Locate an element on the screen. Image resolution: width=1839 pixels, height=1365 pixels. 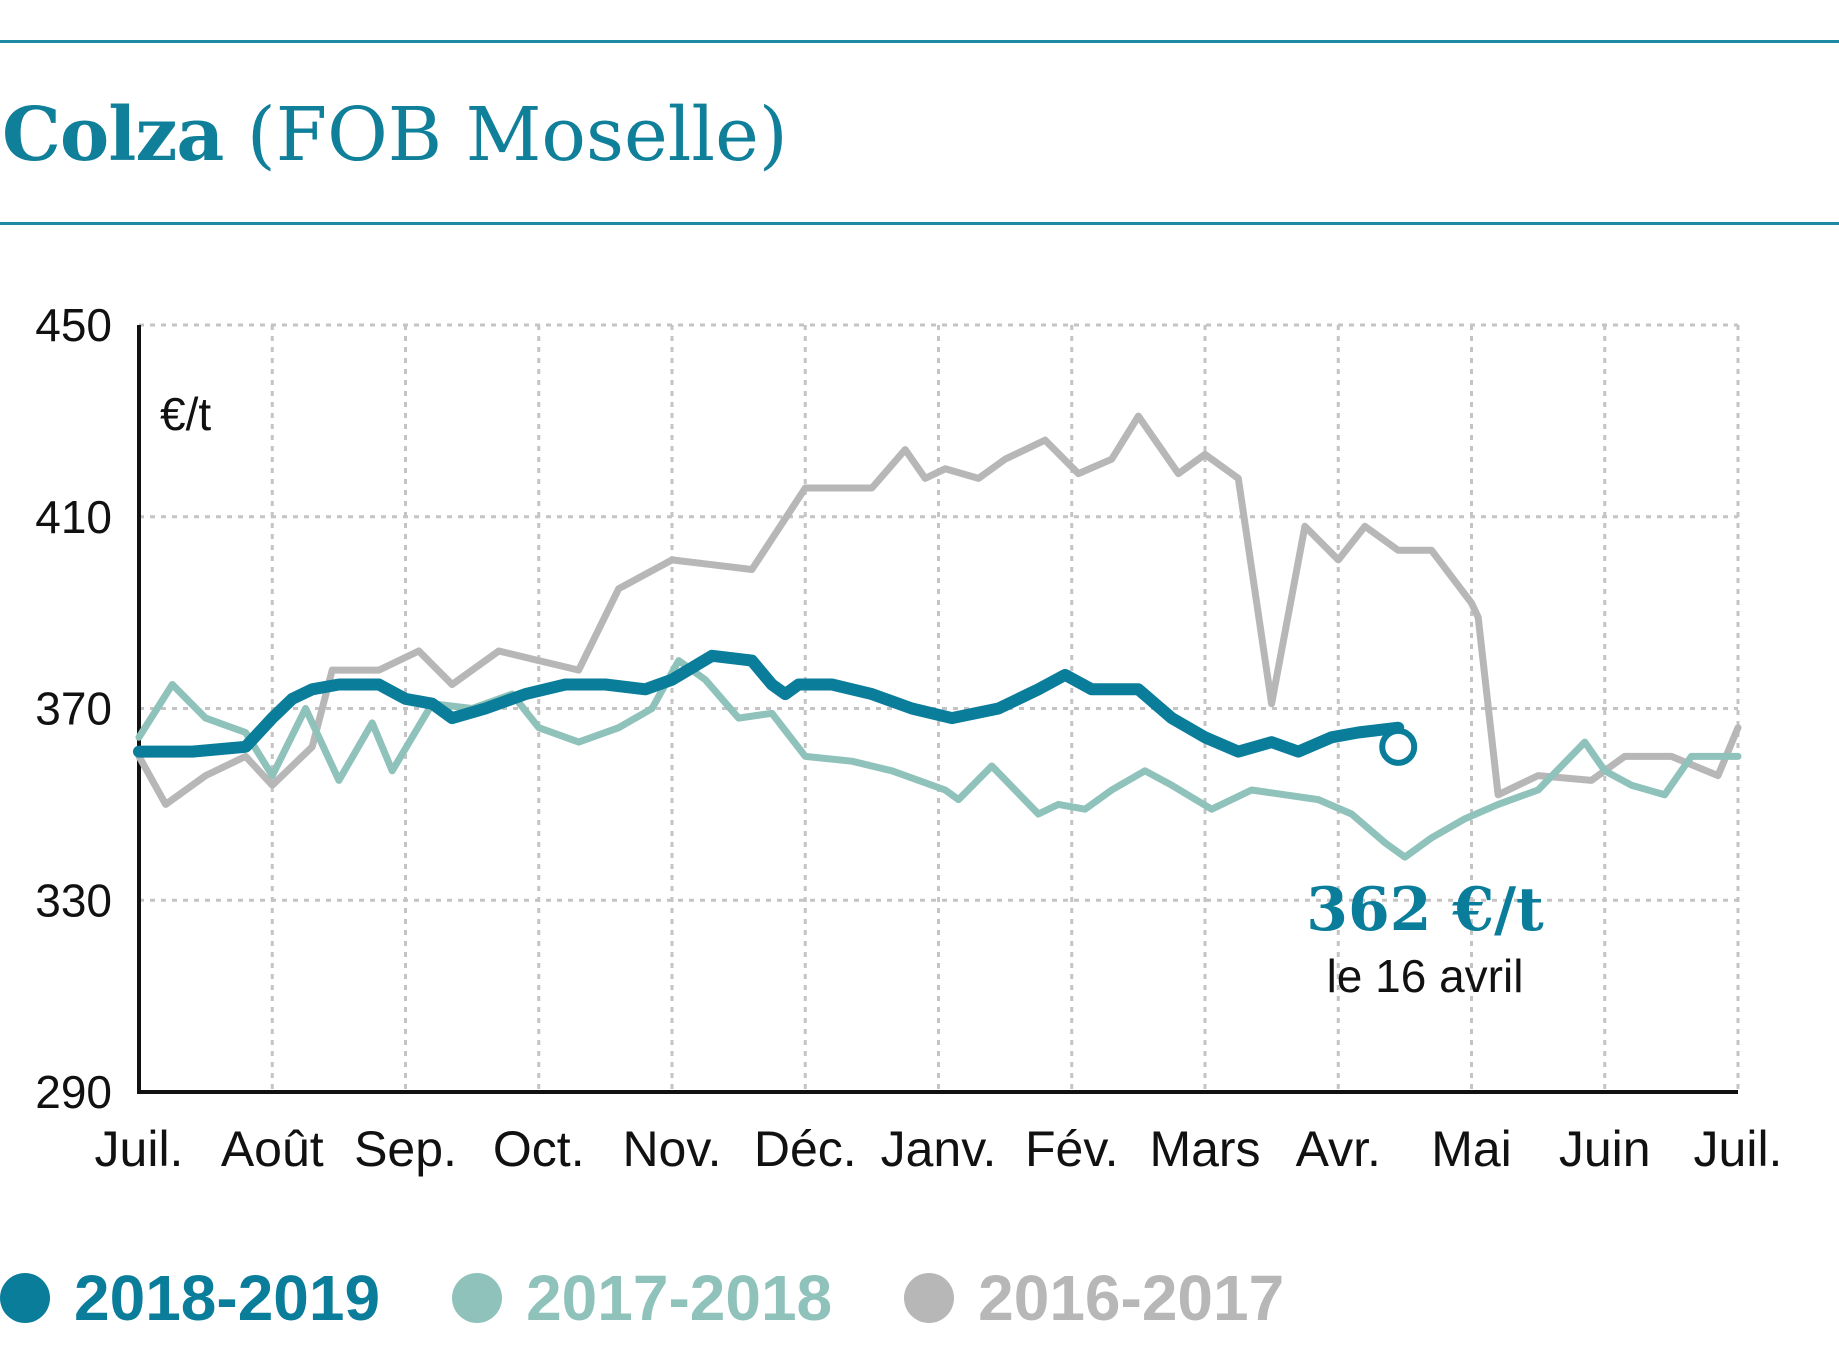
x-tick-label: Août is located at coordinates (272, 1149).